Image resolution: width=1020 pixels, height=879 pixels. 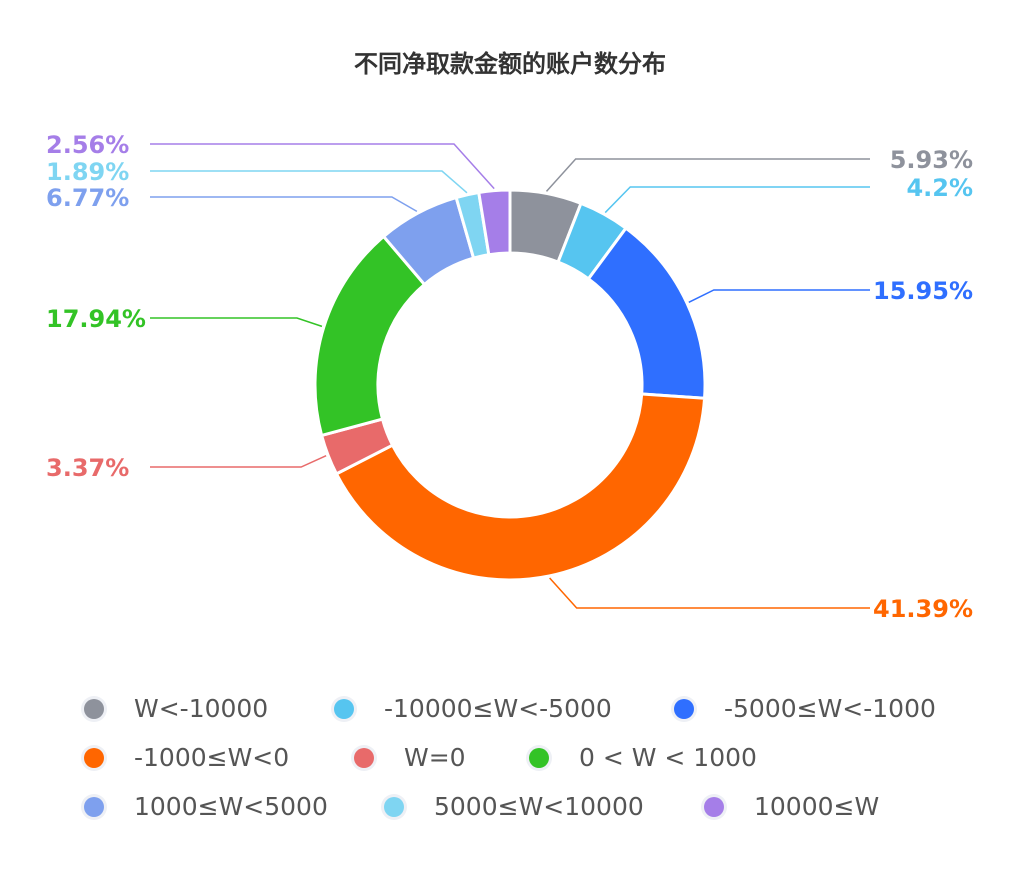 What do you see at coordinates (87, 145) in the screenshot?
I see `data-label: 2.56%` at bounding box center [87, 145].